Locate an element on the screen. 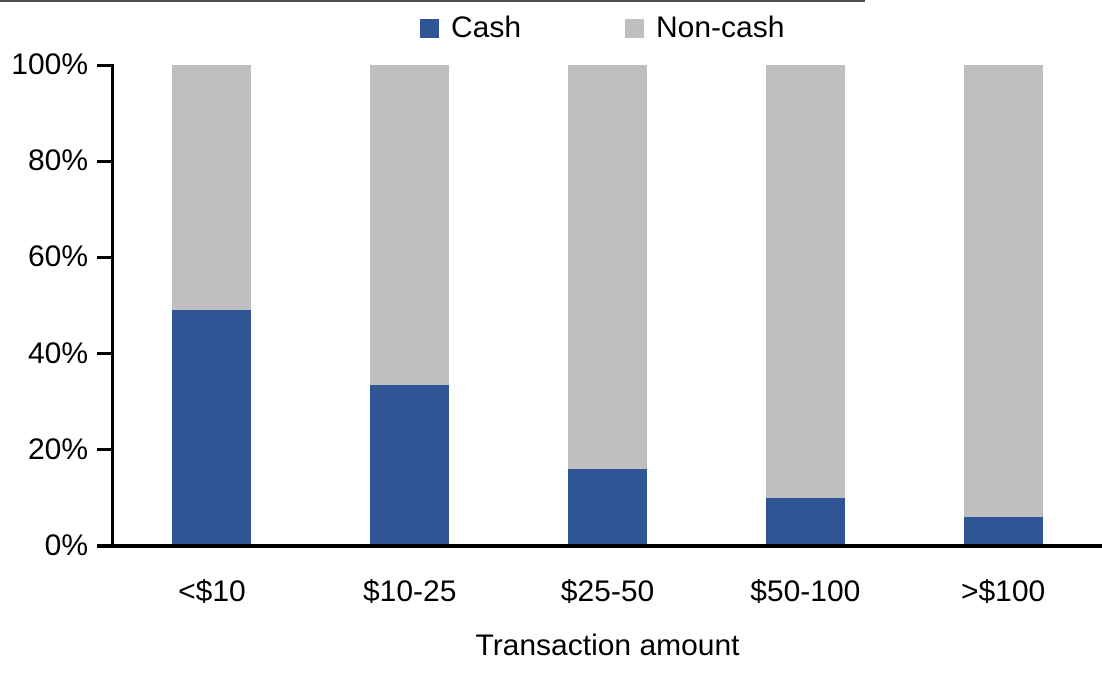  x-category-label: $50-100 is located at coordinates (805, 591).